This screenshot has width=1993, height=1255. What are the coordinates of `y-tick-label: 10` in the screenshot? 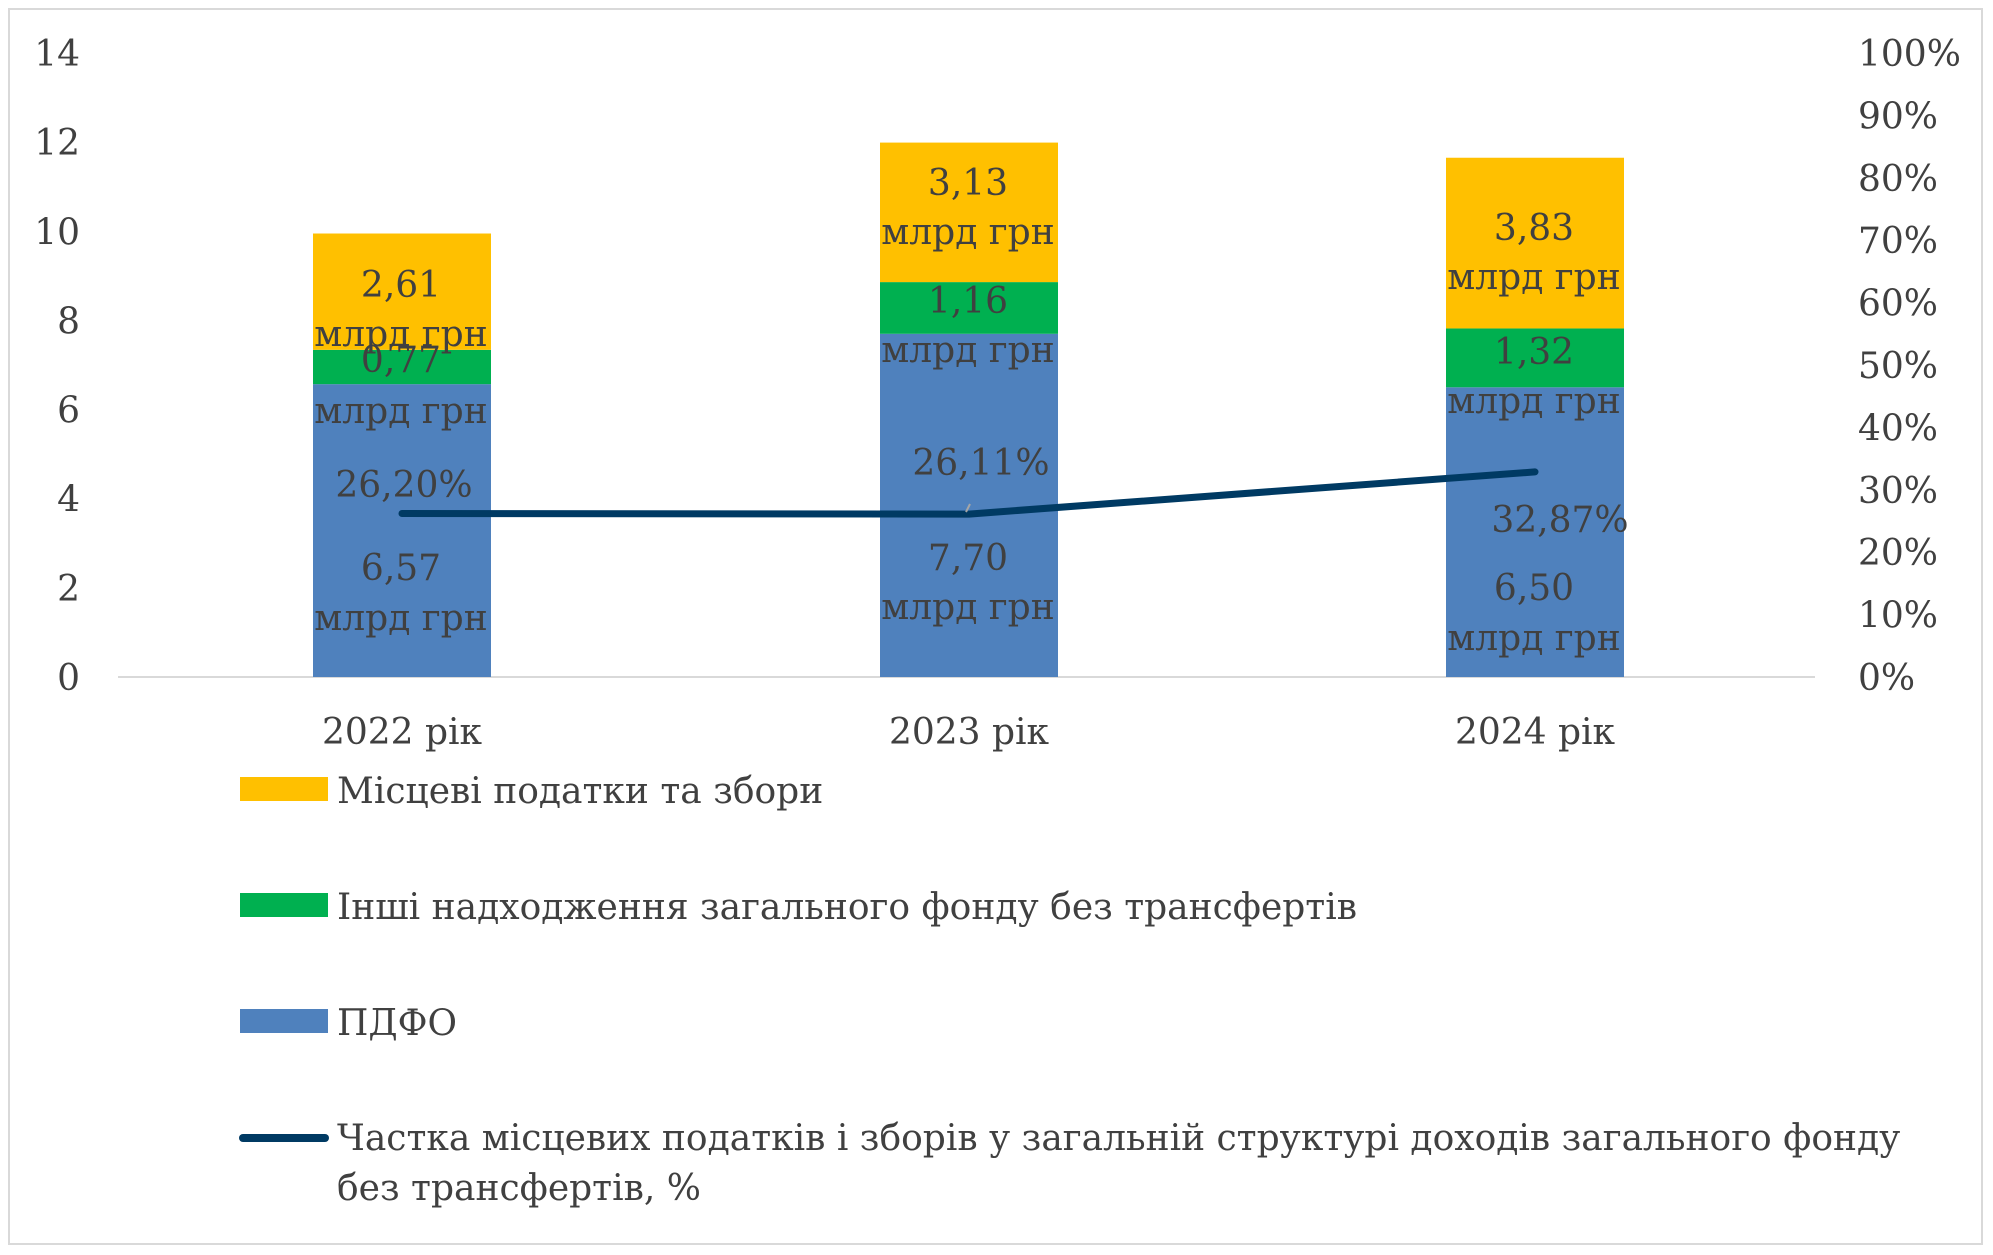 It's located at (57, 232).